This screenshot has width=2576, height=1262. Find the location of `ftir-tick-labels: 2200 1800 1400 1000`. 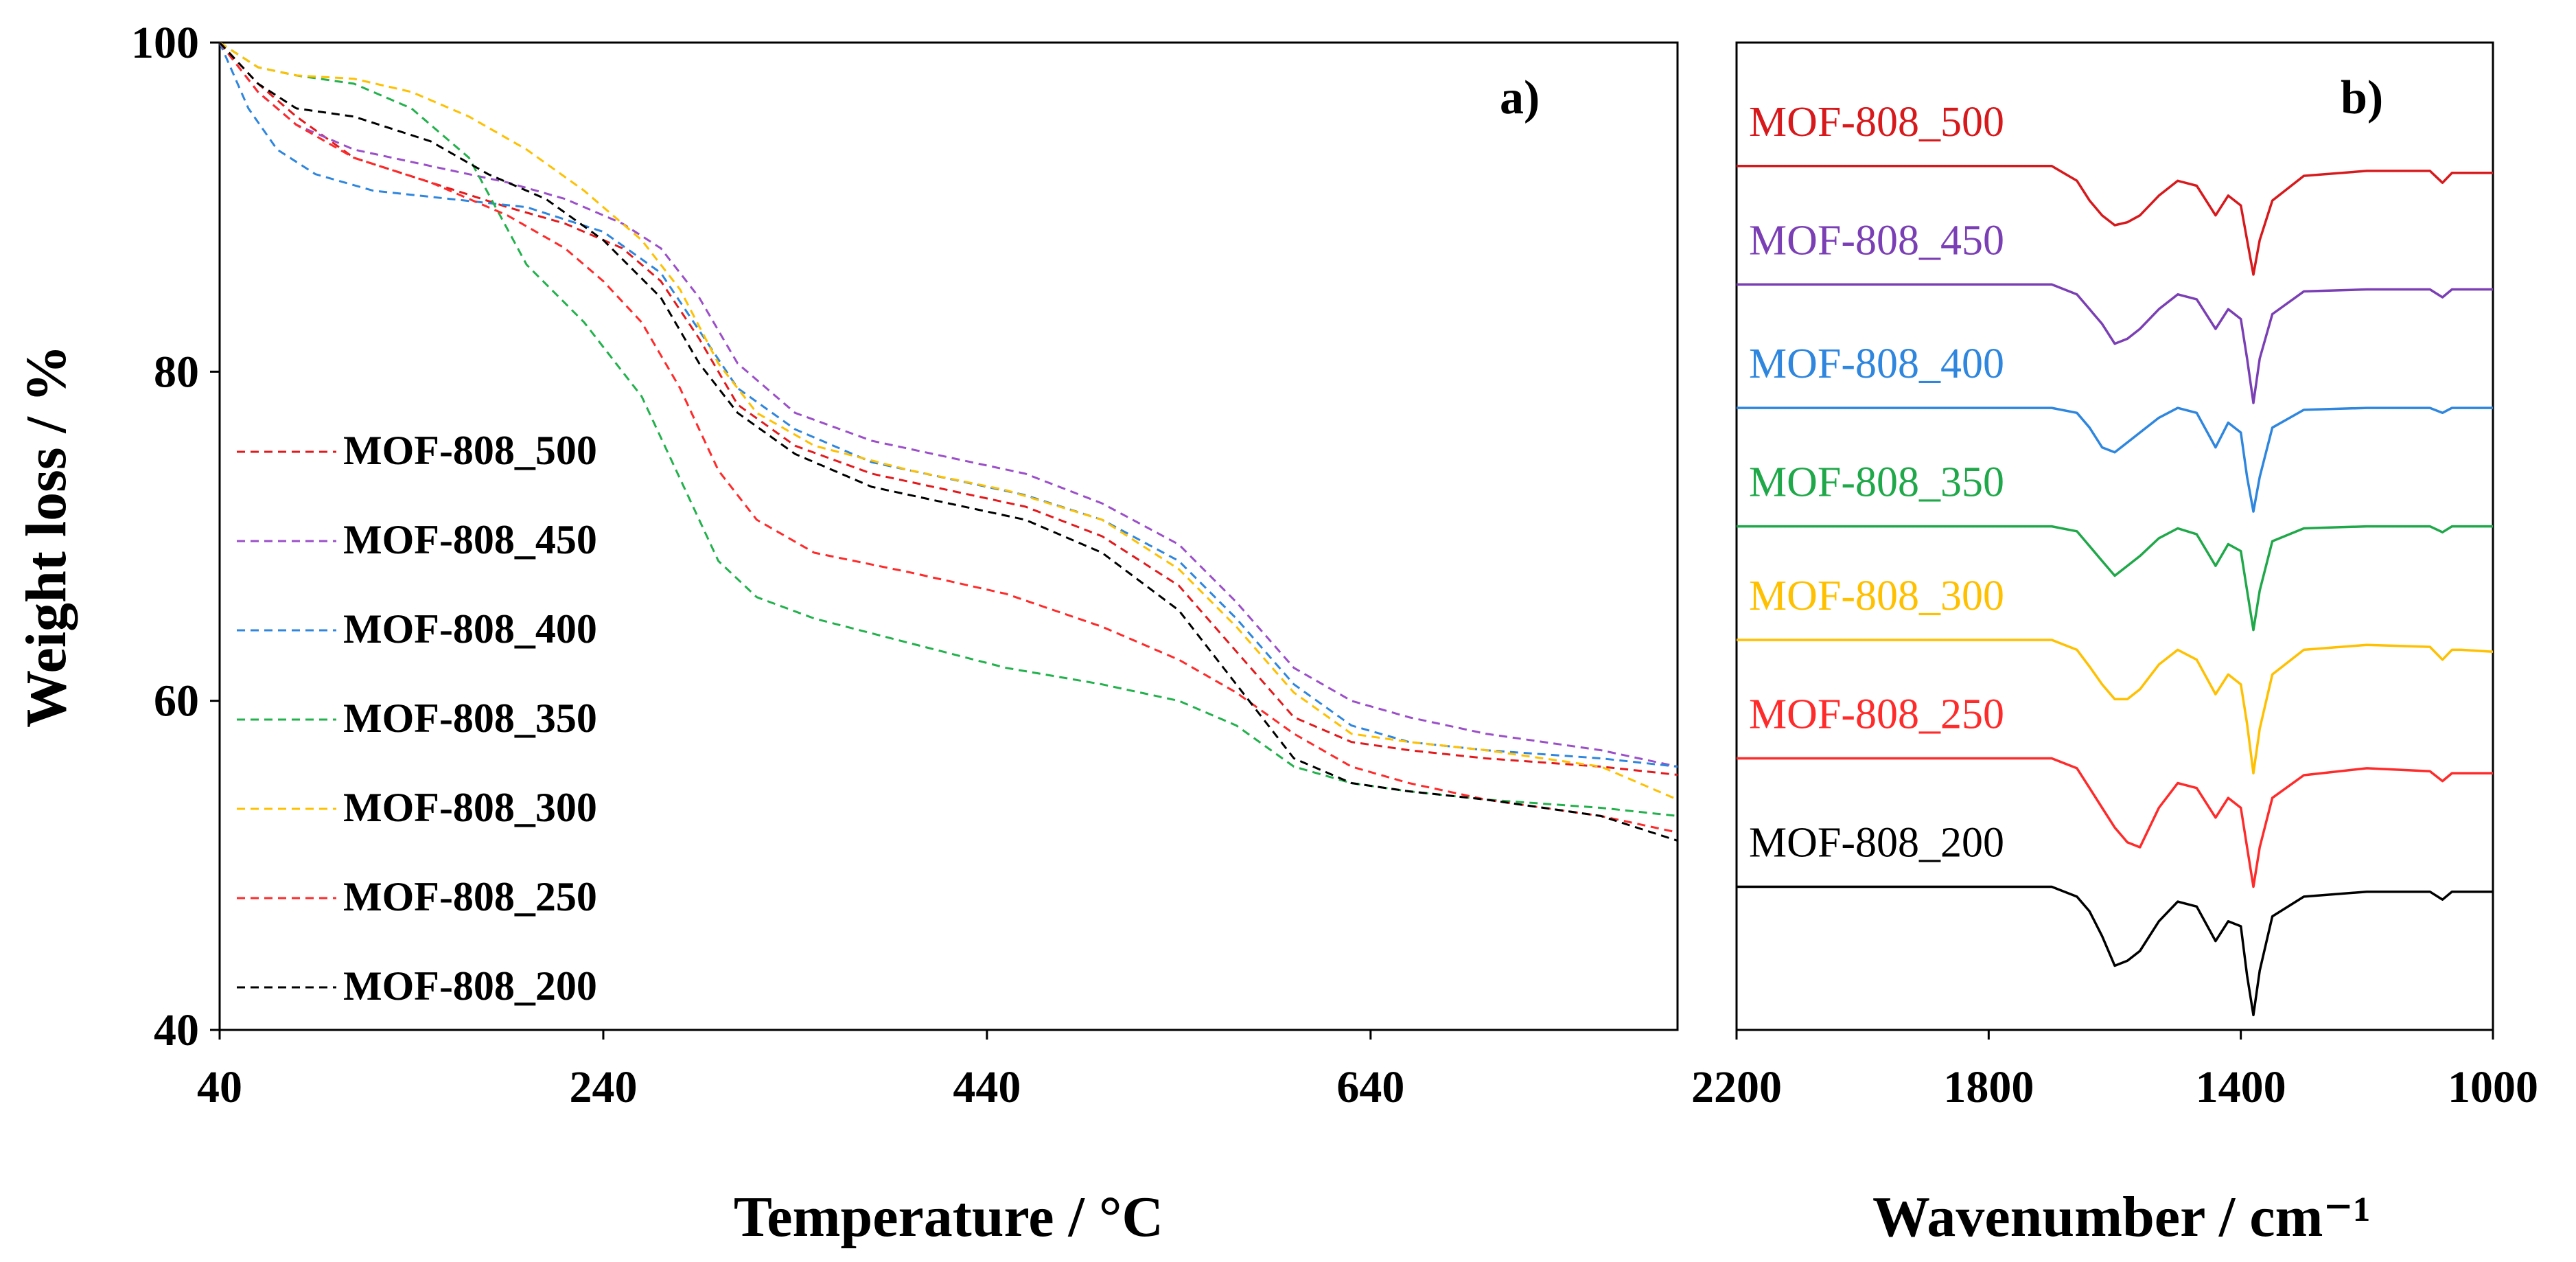

ftir-tick-labels: 2200 1800 1400 1000 is located at coordinates (2114, 1087).